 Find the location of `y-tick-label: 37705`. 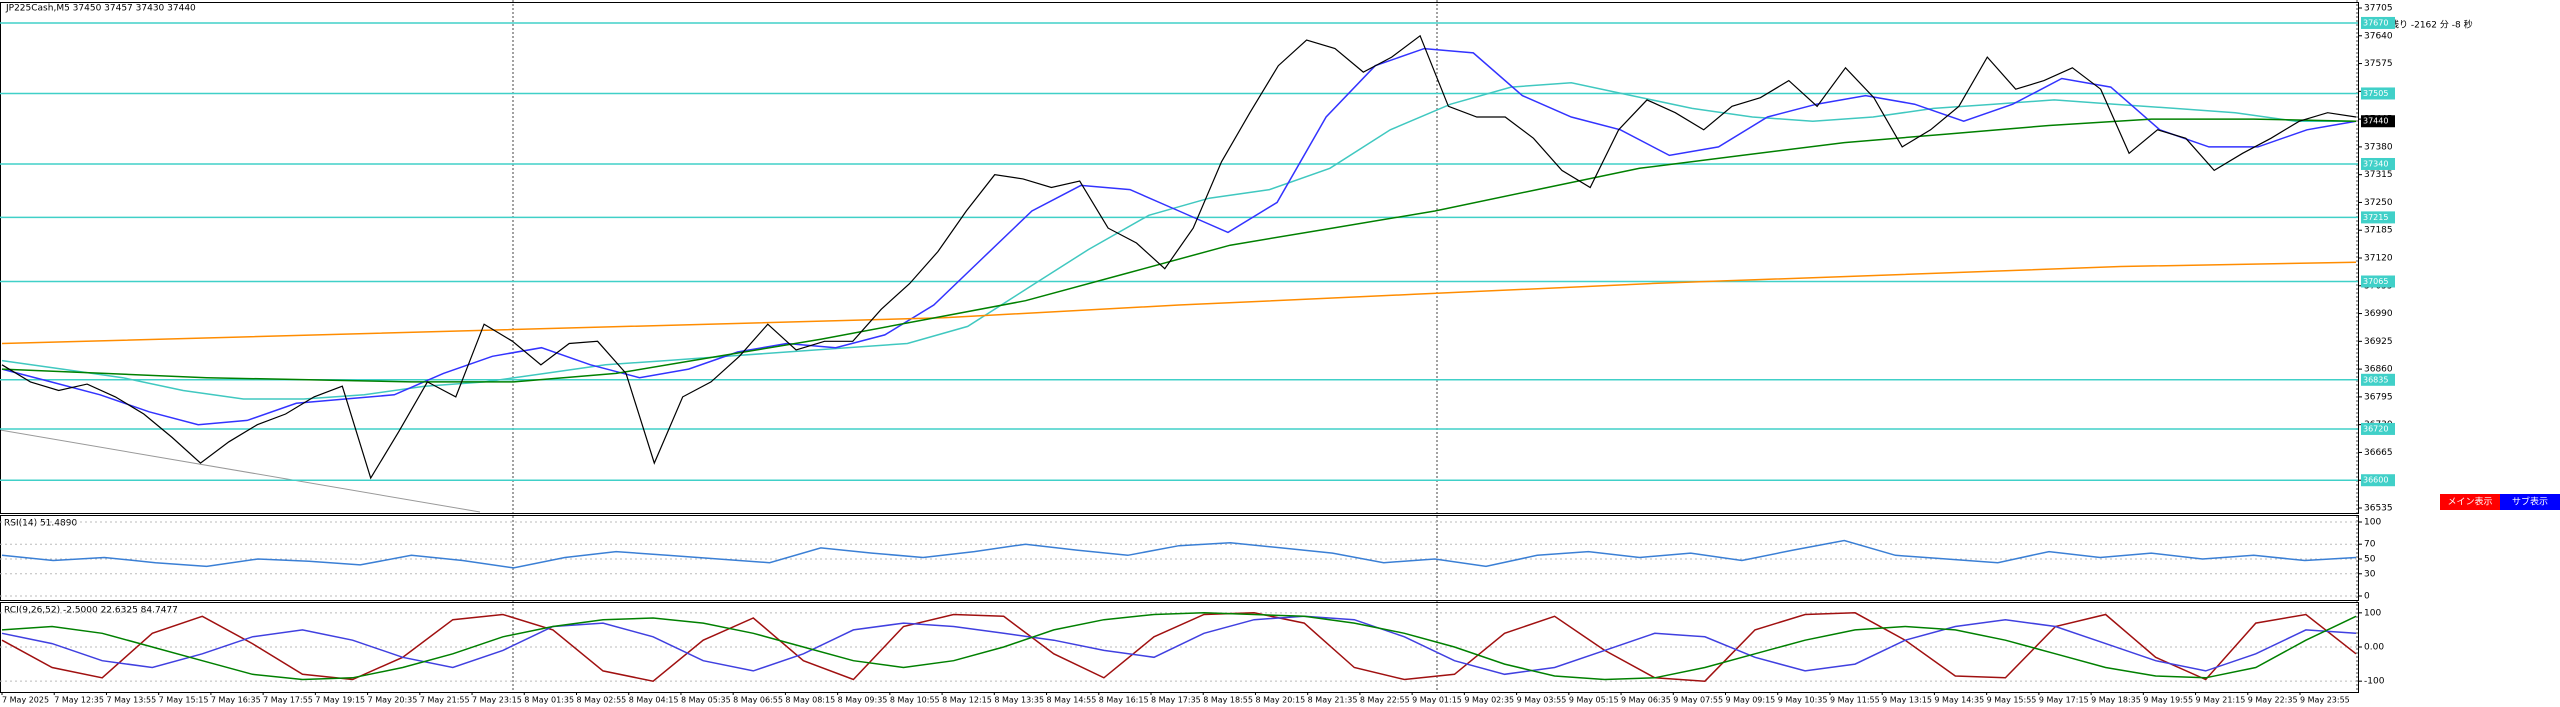

y-tick-label: 37705 is located at coordinates (2378, 9).